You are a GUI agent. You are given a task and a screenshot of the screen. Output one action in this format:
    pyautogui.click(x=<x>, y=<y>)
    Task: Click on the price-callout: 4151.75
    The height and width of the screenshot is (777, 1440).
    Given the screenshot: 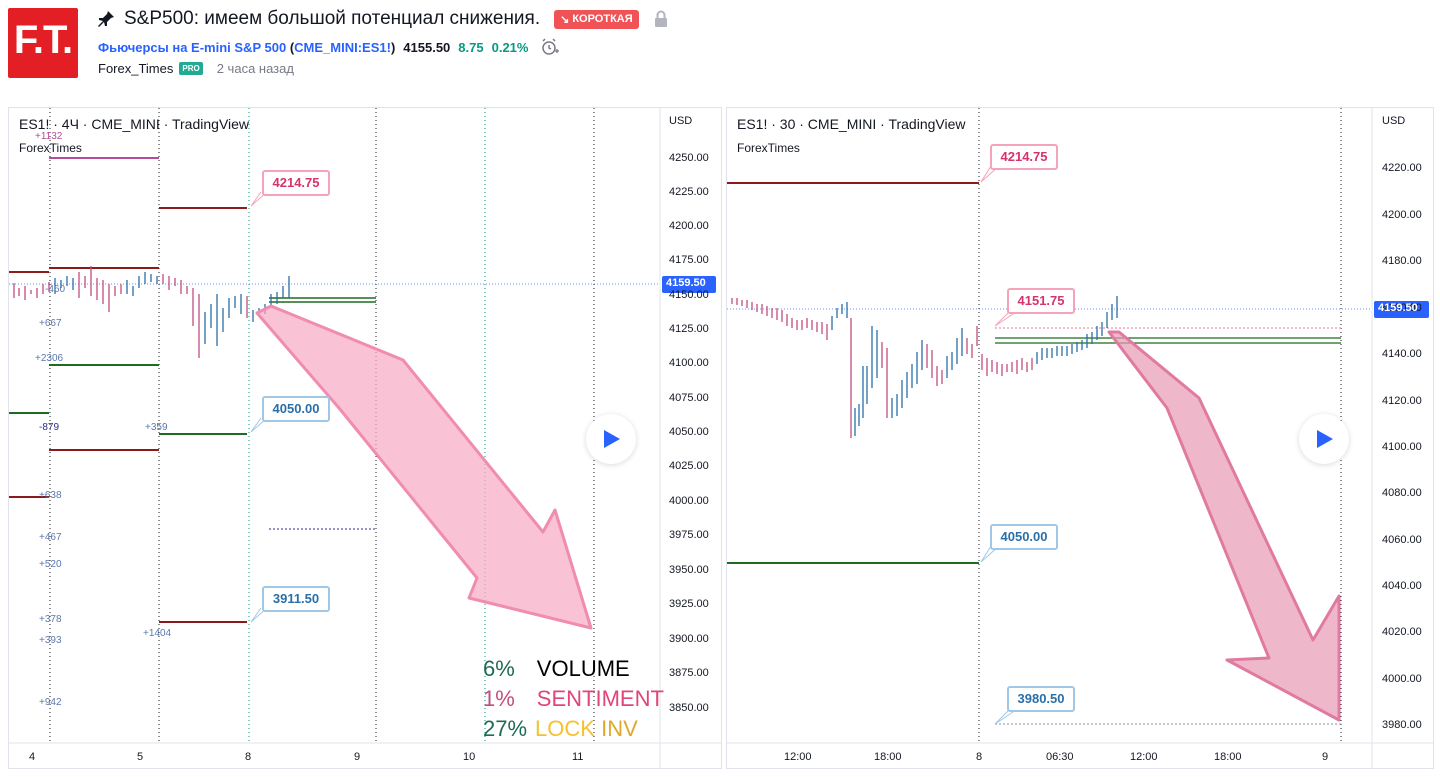 What is the action you would take?
    pyautogui.click(x=1041, y=301)
    